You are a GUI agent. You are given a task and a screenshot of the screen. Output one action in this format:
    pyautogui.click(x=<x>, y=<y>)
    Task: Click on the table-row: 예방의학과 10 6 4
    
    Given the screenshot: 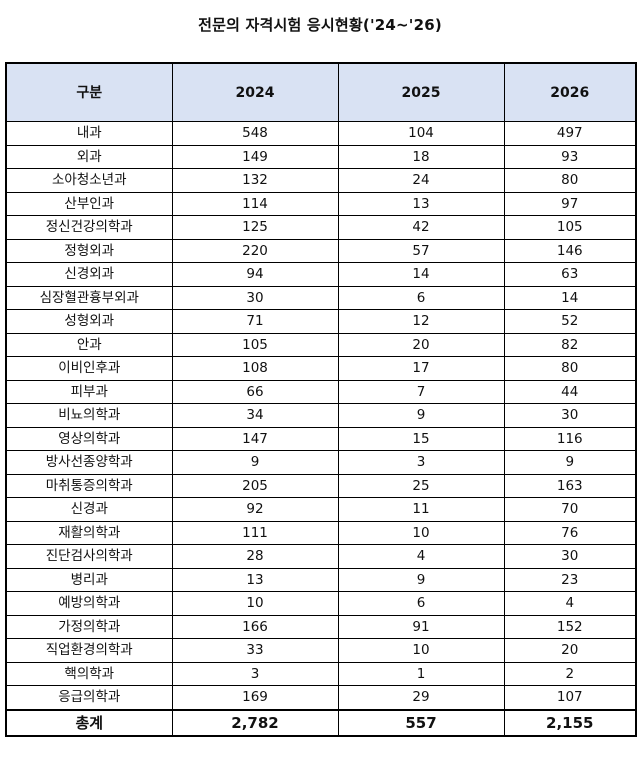 What is the action you would take?
    pyautogui.click(x=321, y=603)
    